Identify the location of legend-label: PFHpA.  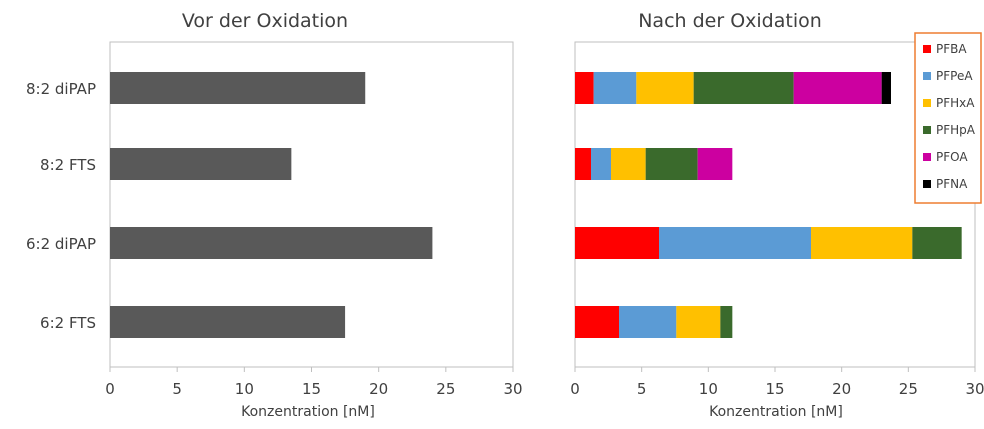
(956, 130).